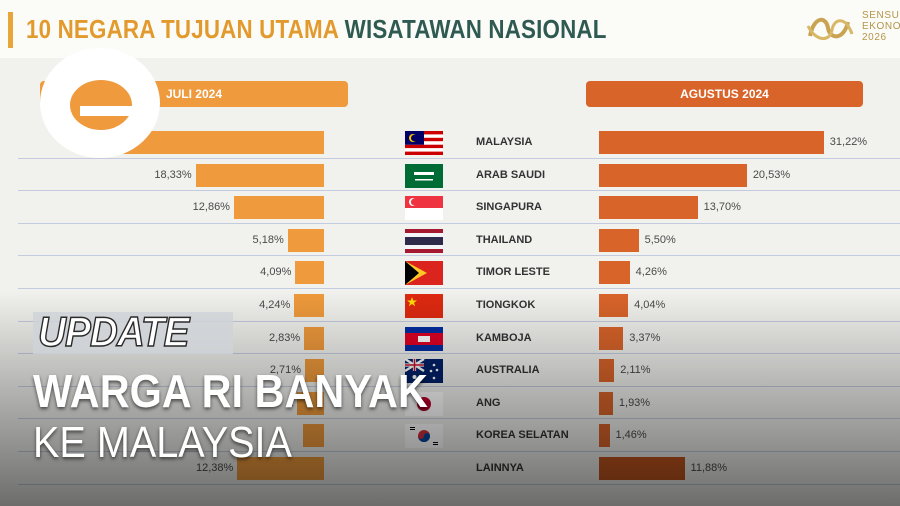 This screenshot has width=900, height=506. What do you see at coordinates (278, 208) in the screenshot?
I see `bar-juli-singapura` at bounding box center [278, 208].